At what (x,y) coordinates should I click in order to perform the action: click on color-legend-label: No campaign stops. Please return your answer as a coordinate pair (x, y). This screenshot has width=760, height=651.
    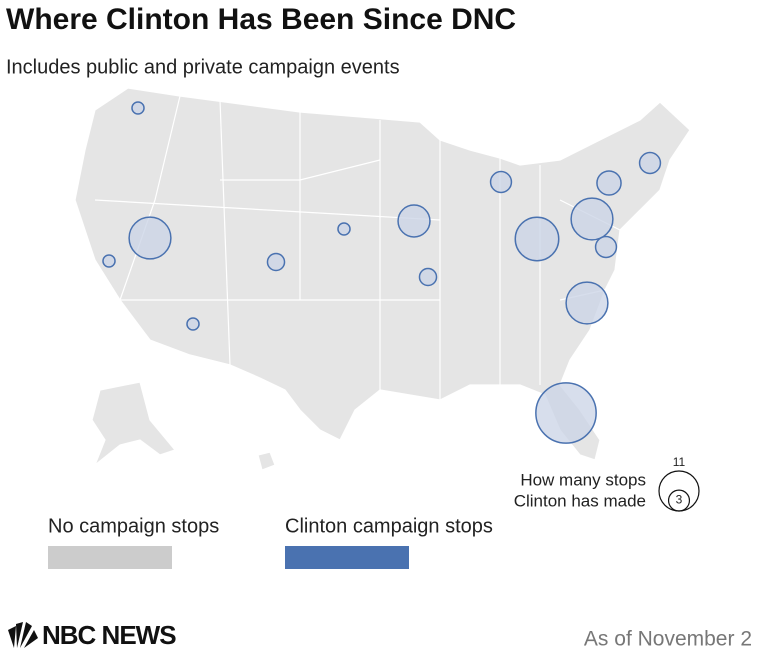
    Looking at the image, I should click on (133, 526).